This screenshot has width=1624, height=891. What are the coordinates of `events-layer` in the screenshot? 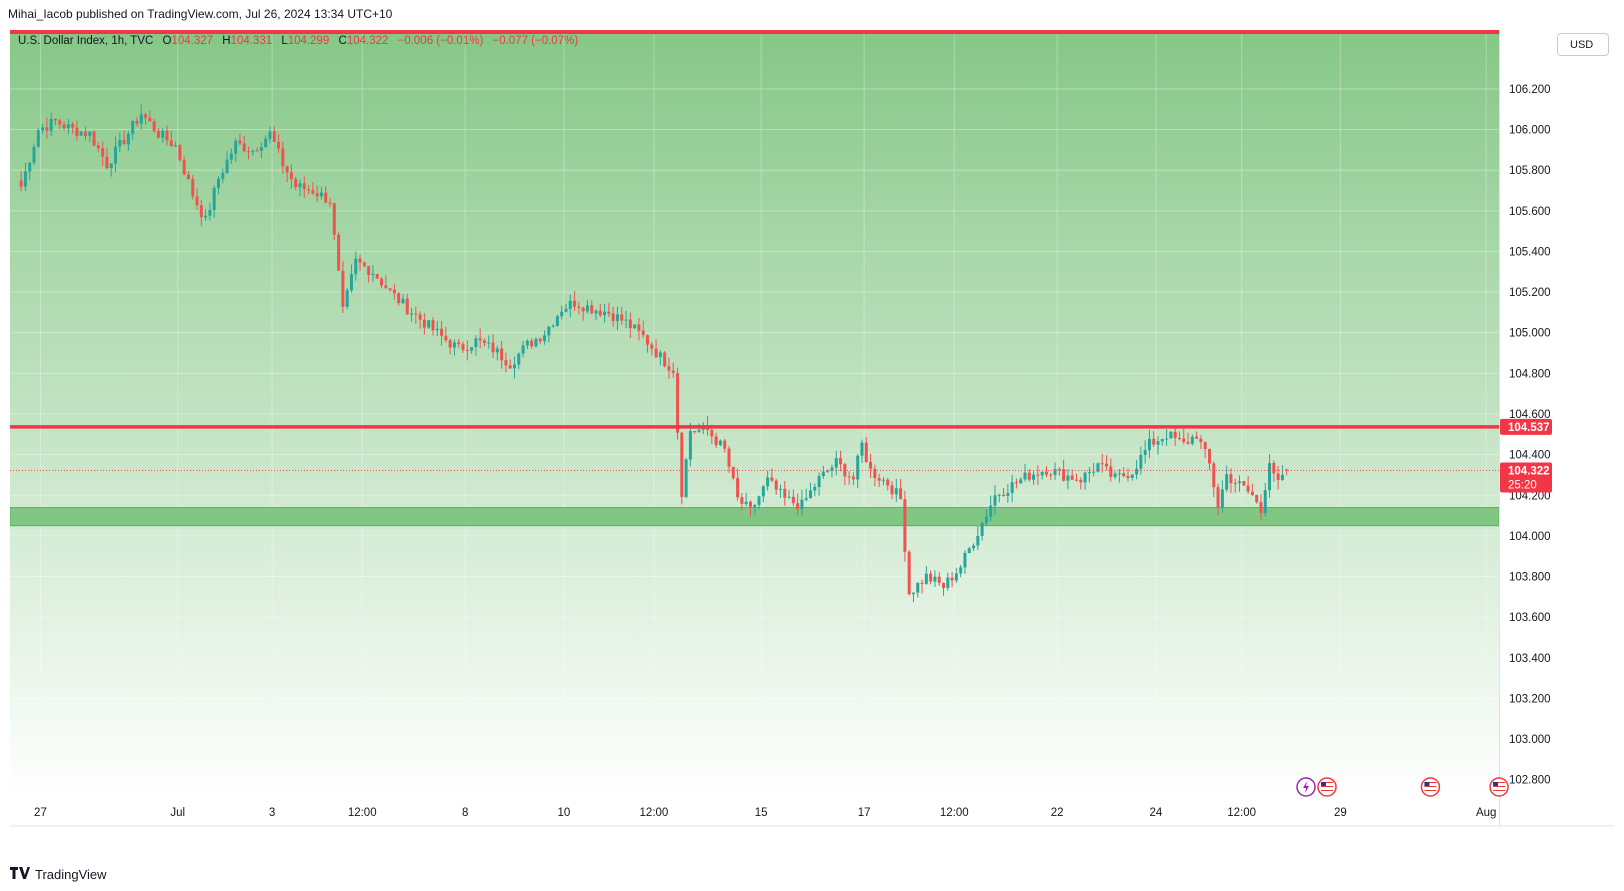 It's located at (1402, 787).